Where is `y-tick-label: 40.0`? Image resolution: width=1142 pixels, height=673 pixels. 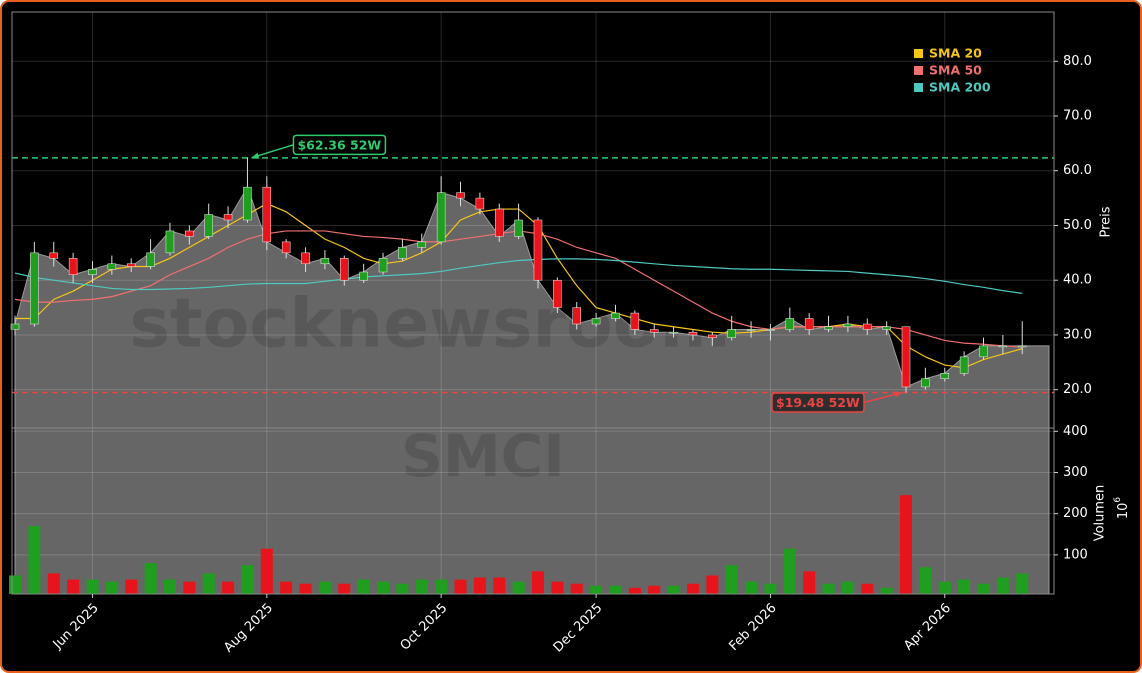 y-tick-label: 40.0 is located at coordinates (1077, 280).